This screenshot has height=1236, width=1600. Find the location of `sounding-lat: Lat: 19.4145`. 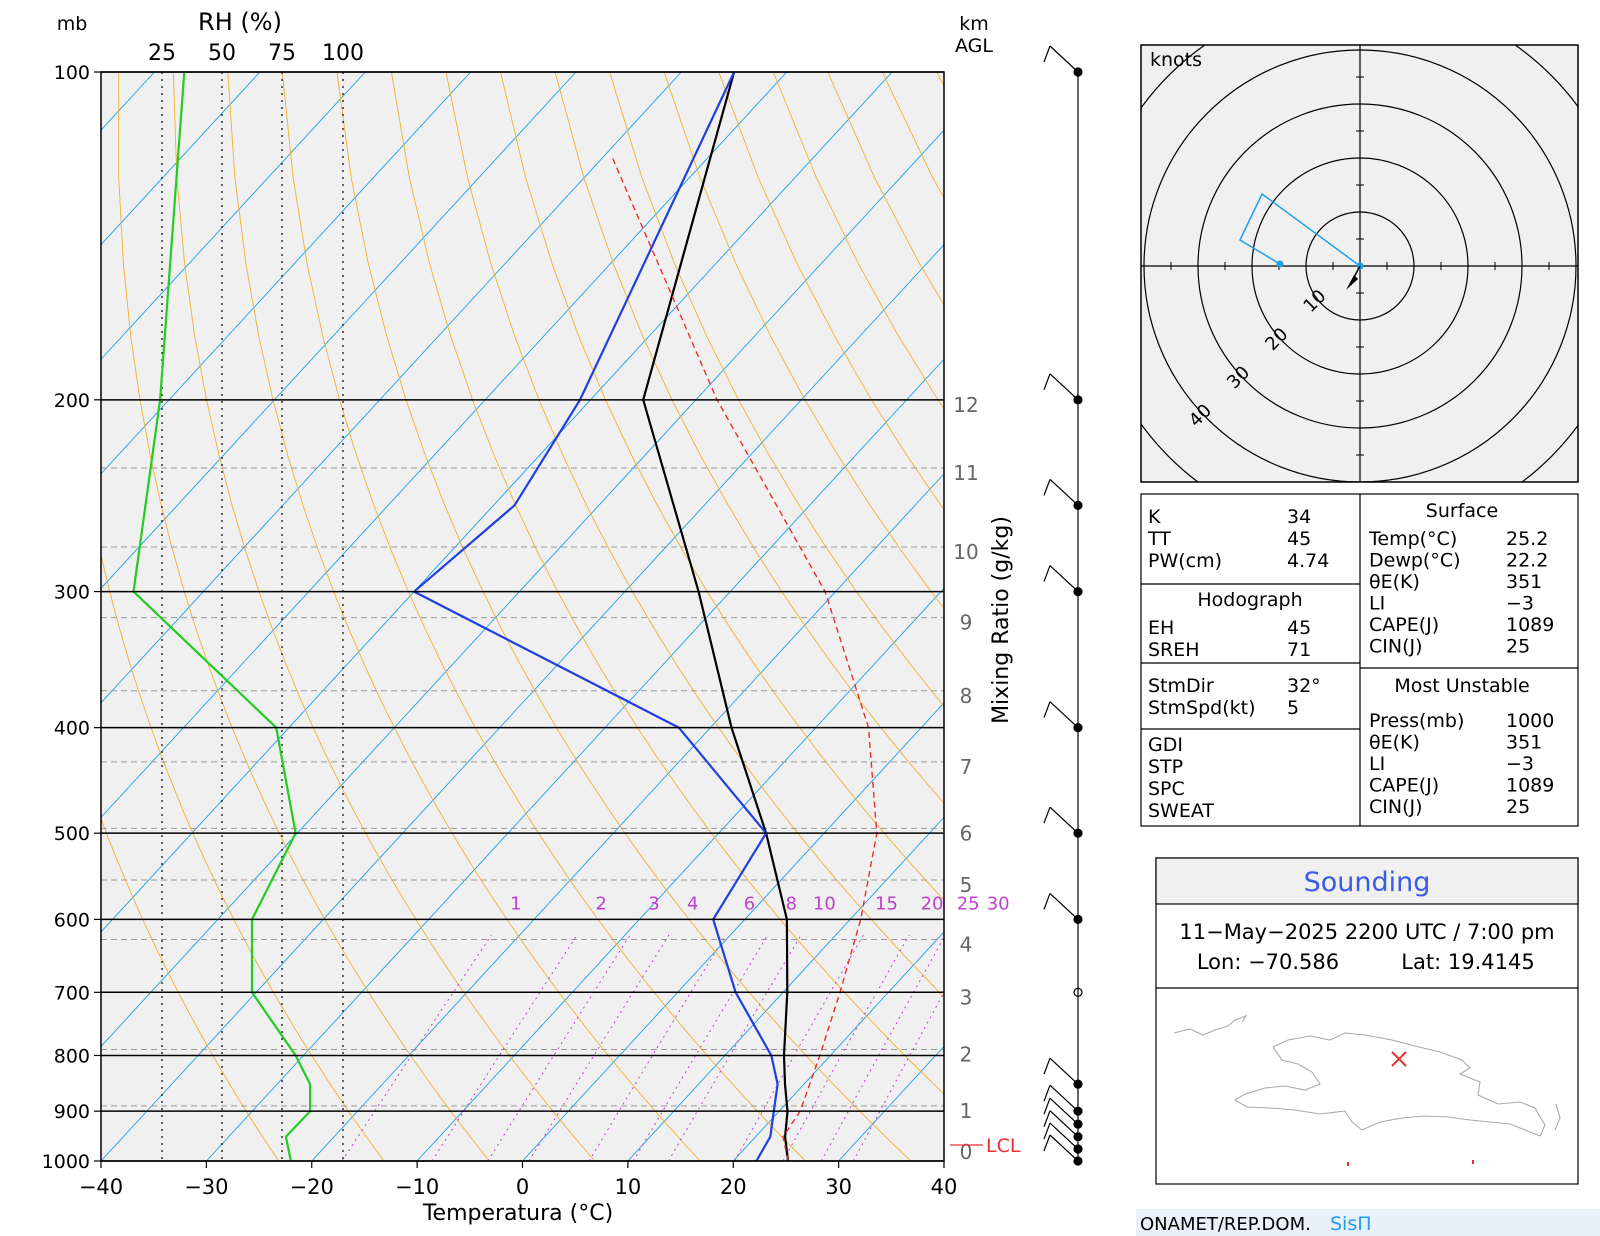

sounding-lat: Lat: 19.4145 is located at coordinates (1467, 962).